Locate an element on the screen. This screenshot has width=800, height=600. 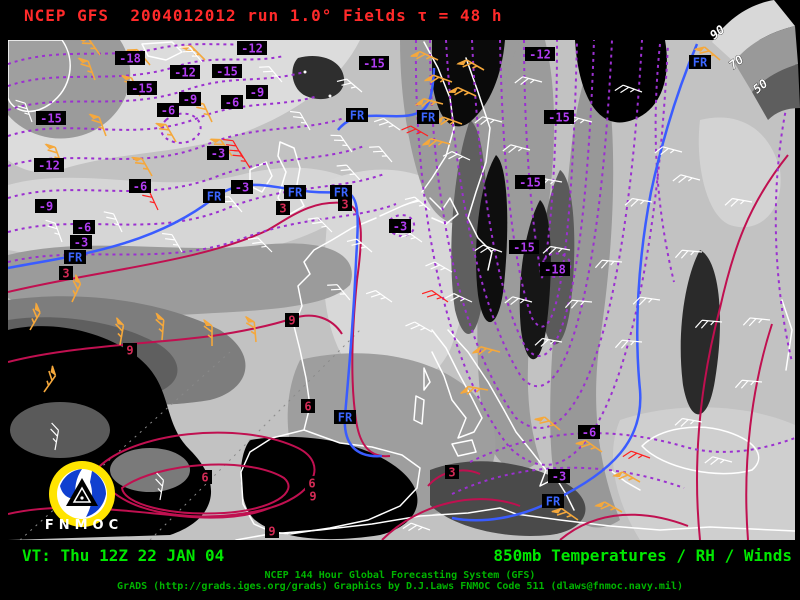
logo-inner-triangle is located at coordinates (82, 494).